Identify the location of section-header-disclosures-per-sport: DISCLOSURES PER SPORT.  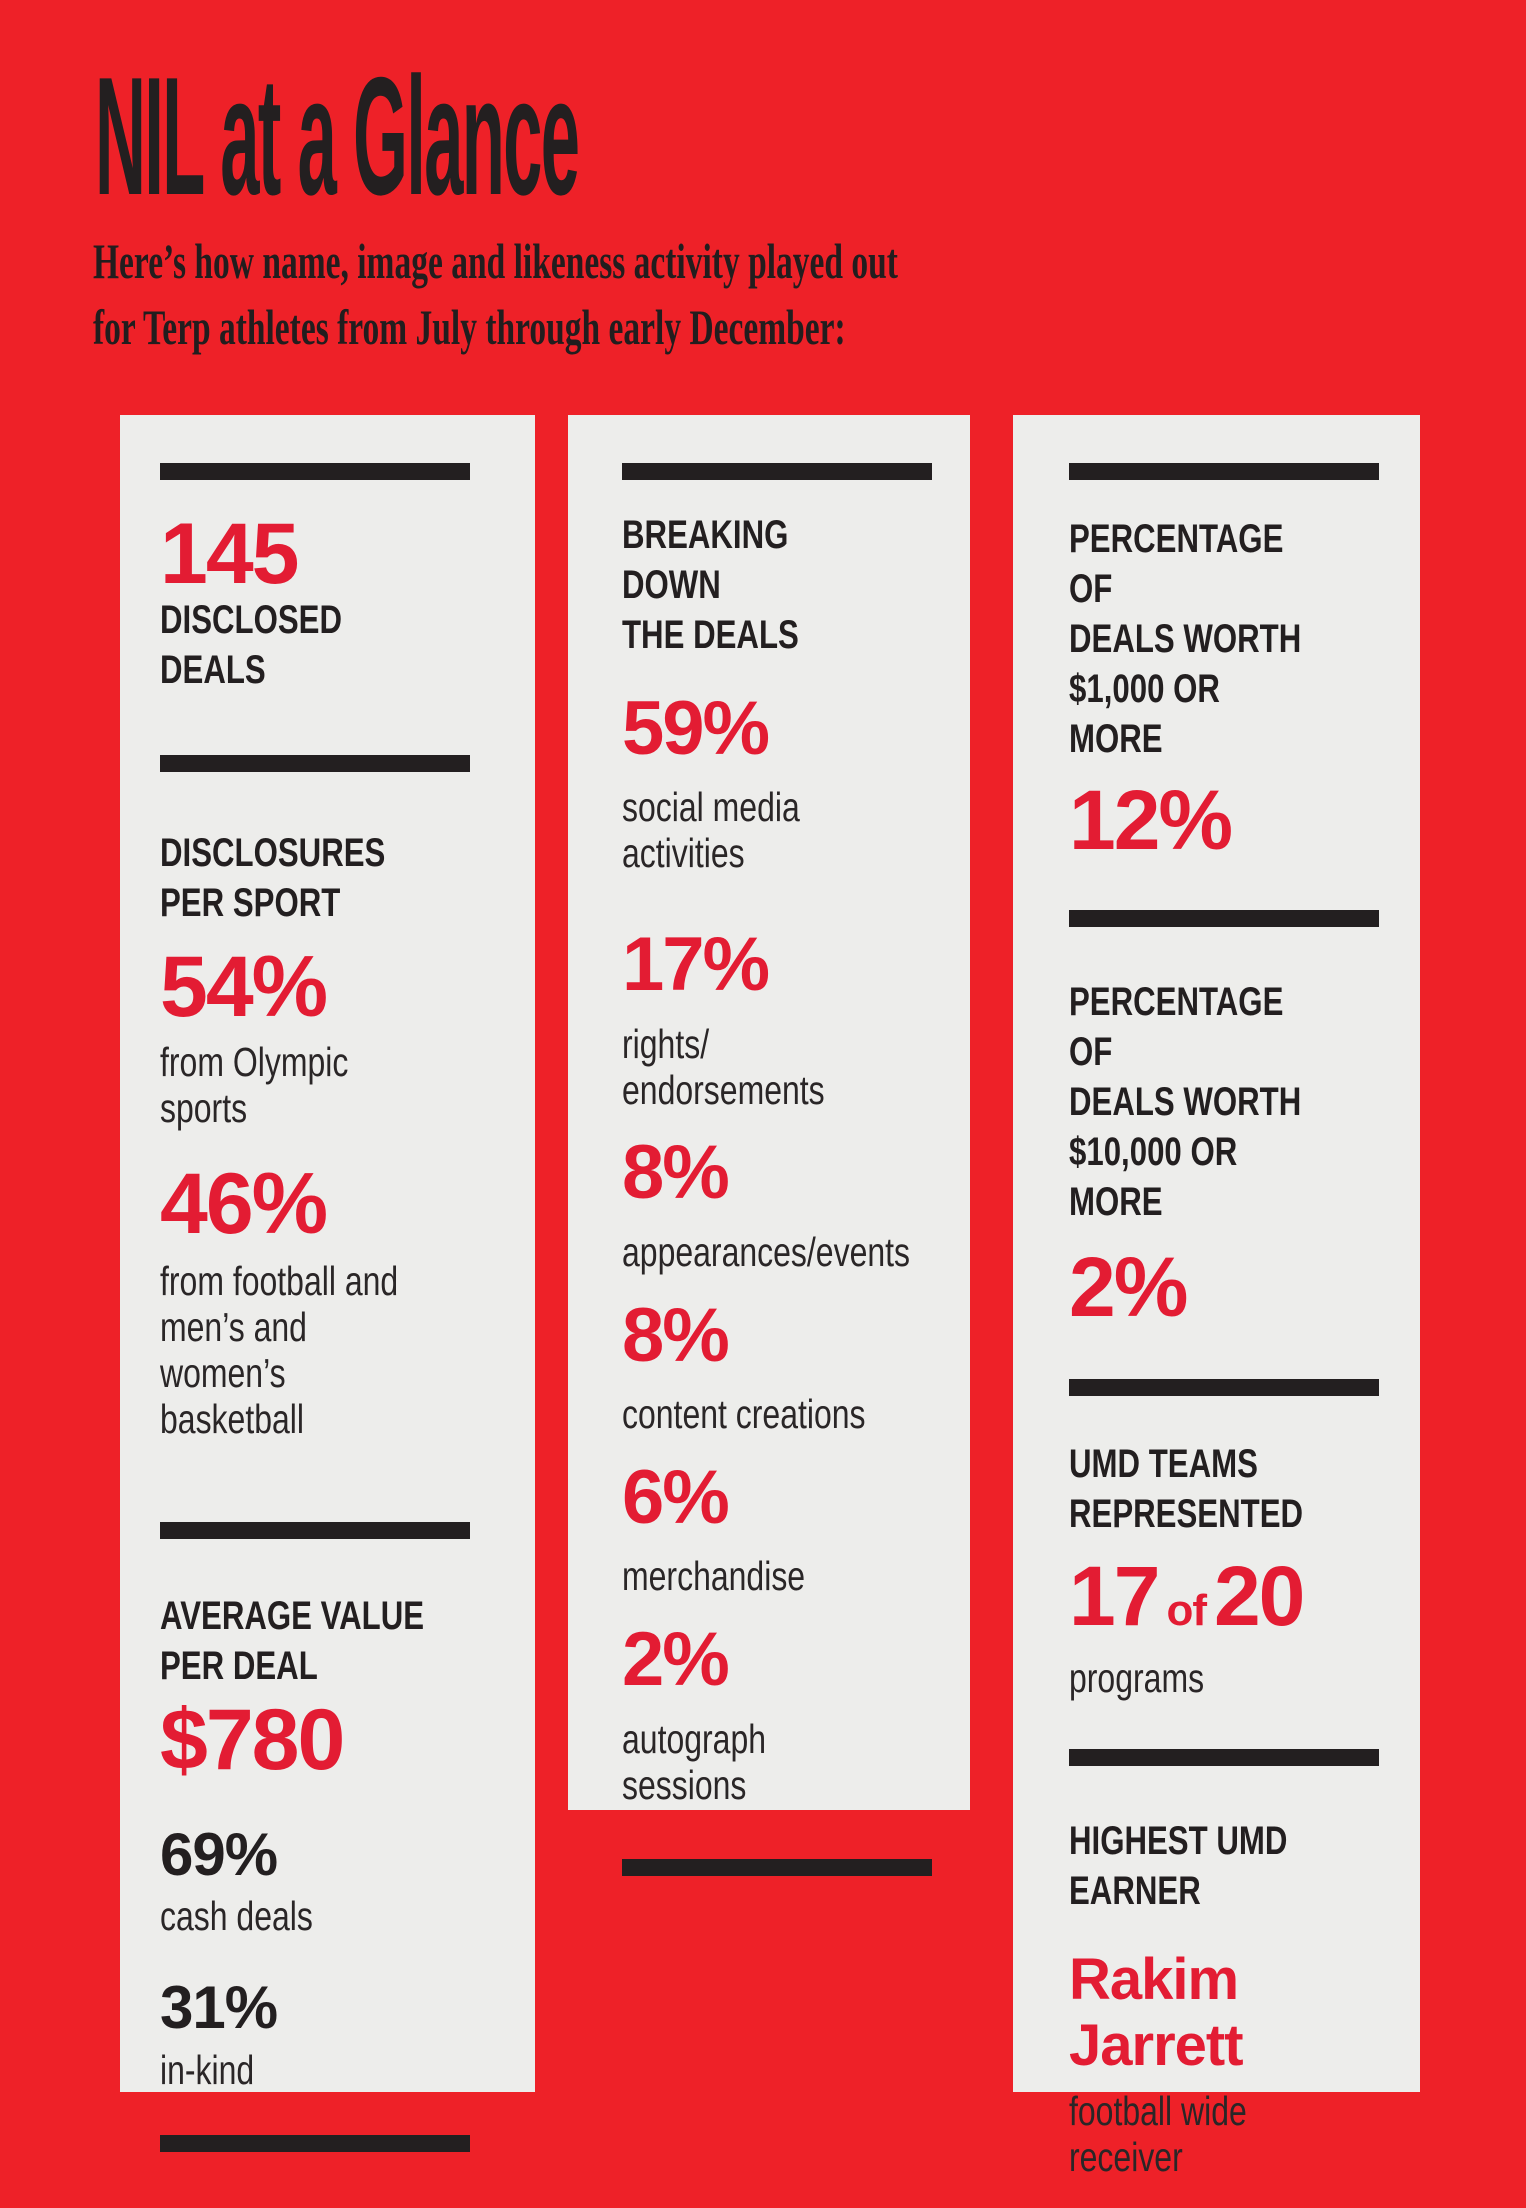
(273, 878).